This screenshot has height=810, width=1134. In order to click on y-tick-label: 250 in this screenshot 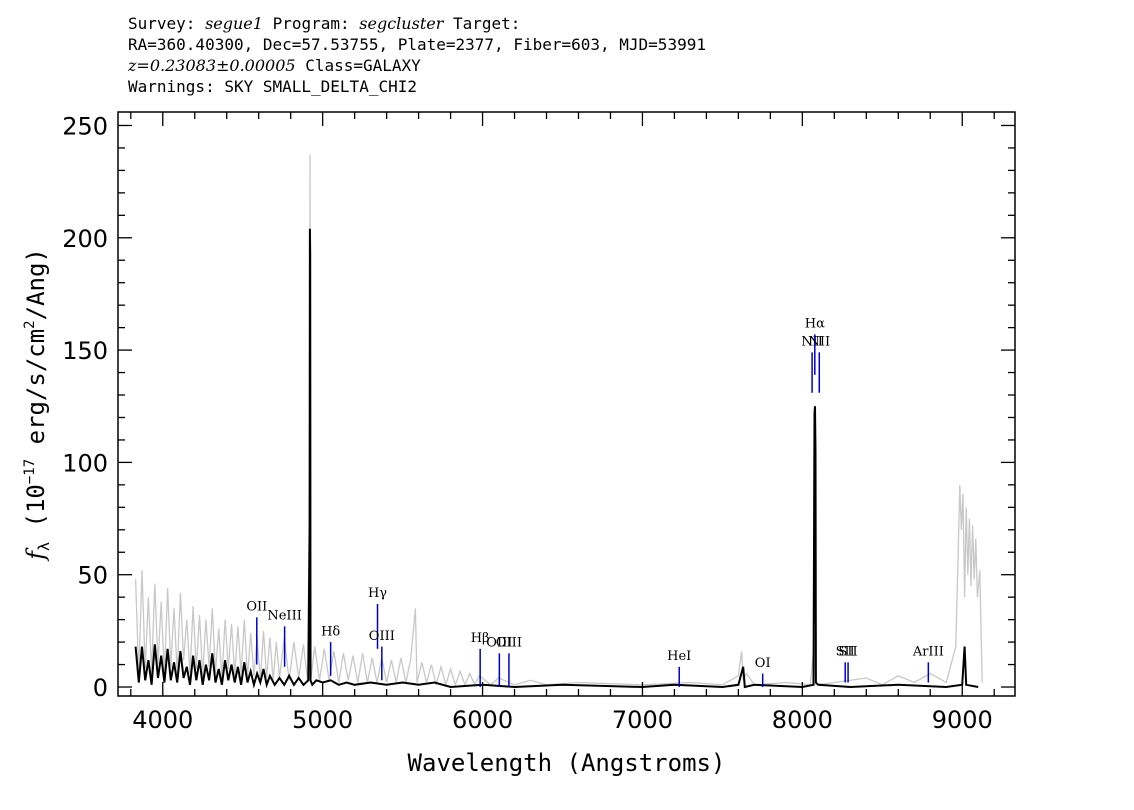, I will do `click(85, 126)`.